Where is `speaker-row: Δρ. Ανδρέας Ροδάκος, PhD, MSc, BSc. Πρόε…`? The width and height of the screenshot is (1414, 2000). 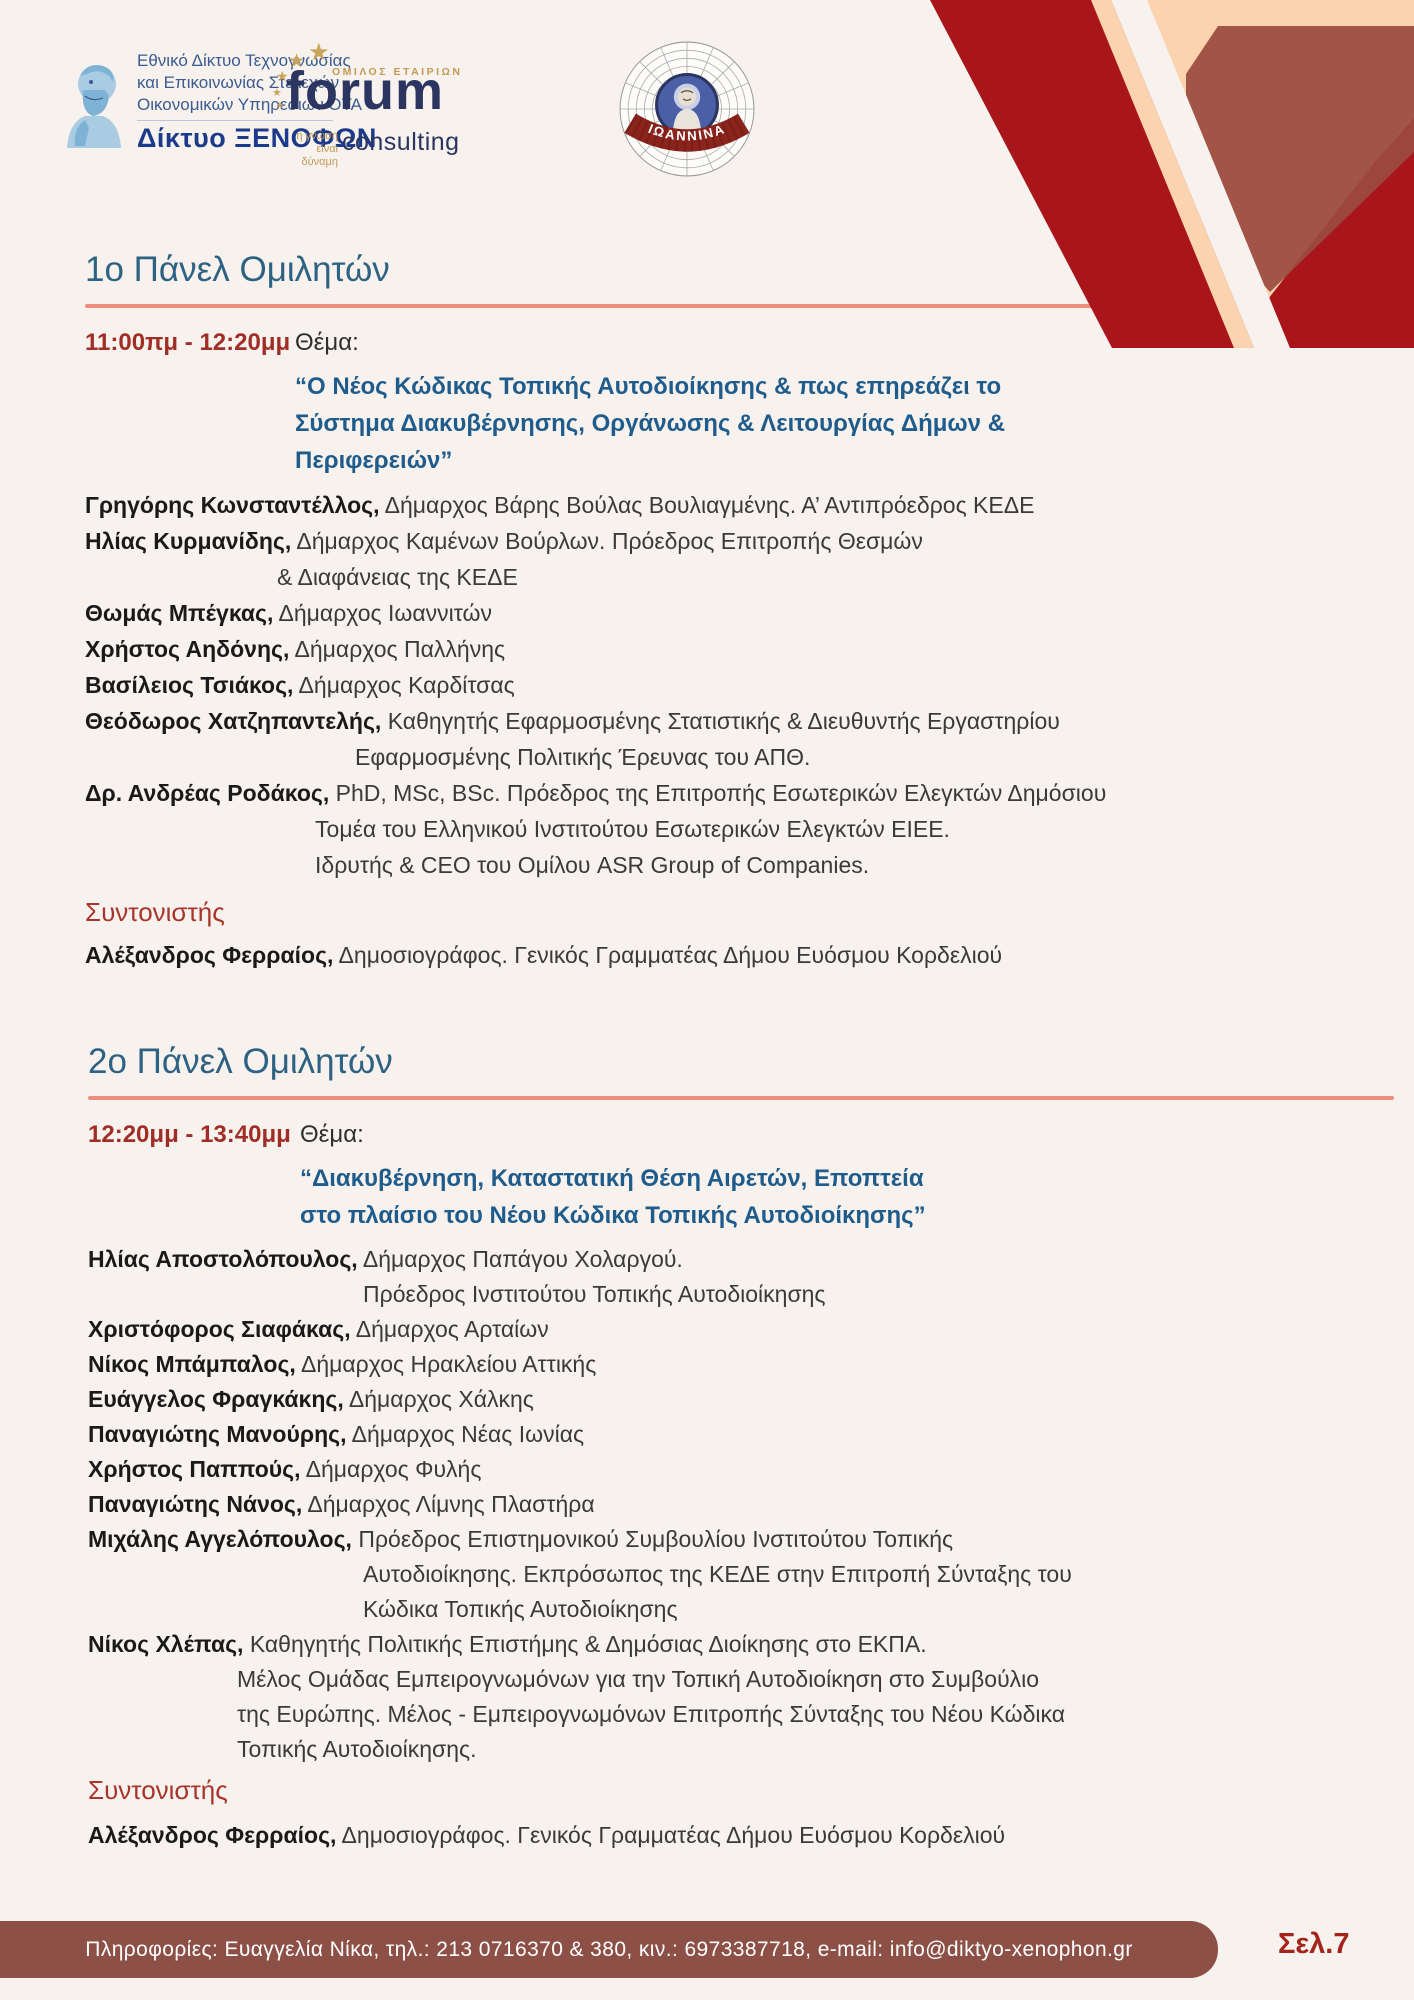 speaker-row: Δρ. Ανδρέας Ροδάκος, PhD, MSc, BSc. Πρόε… is located at coordinates (596, 793).